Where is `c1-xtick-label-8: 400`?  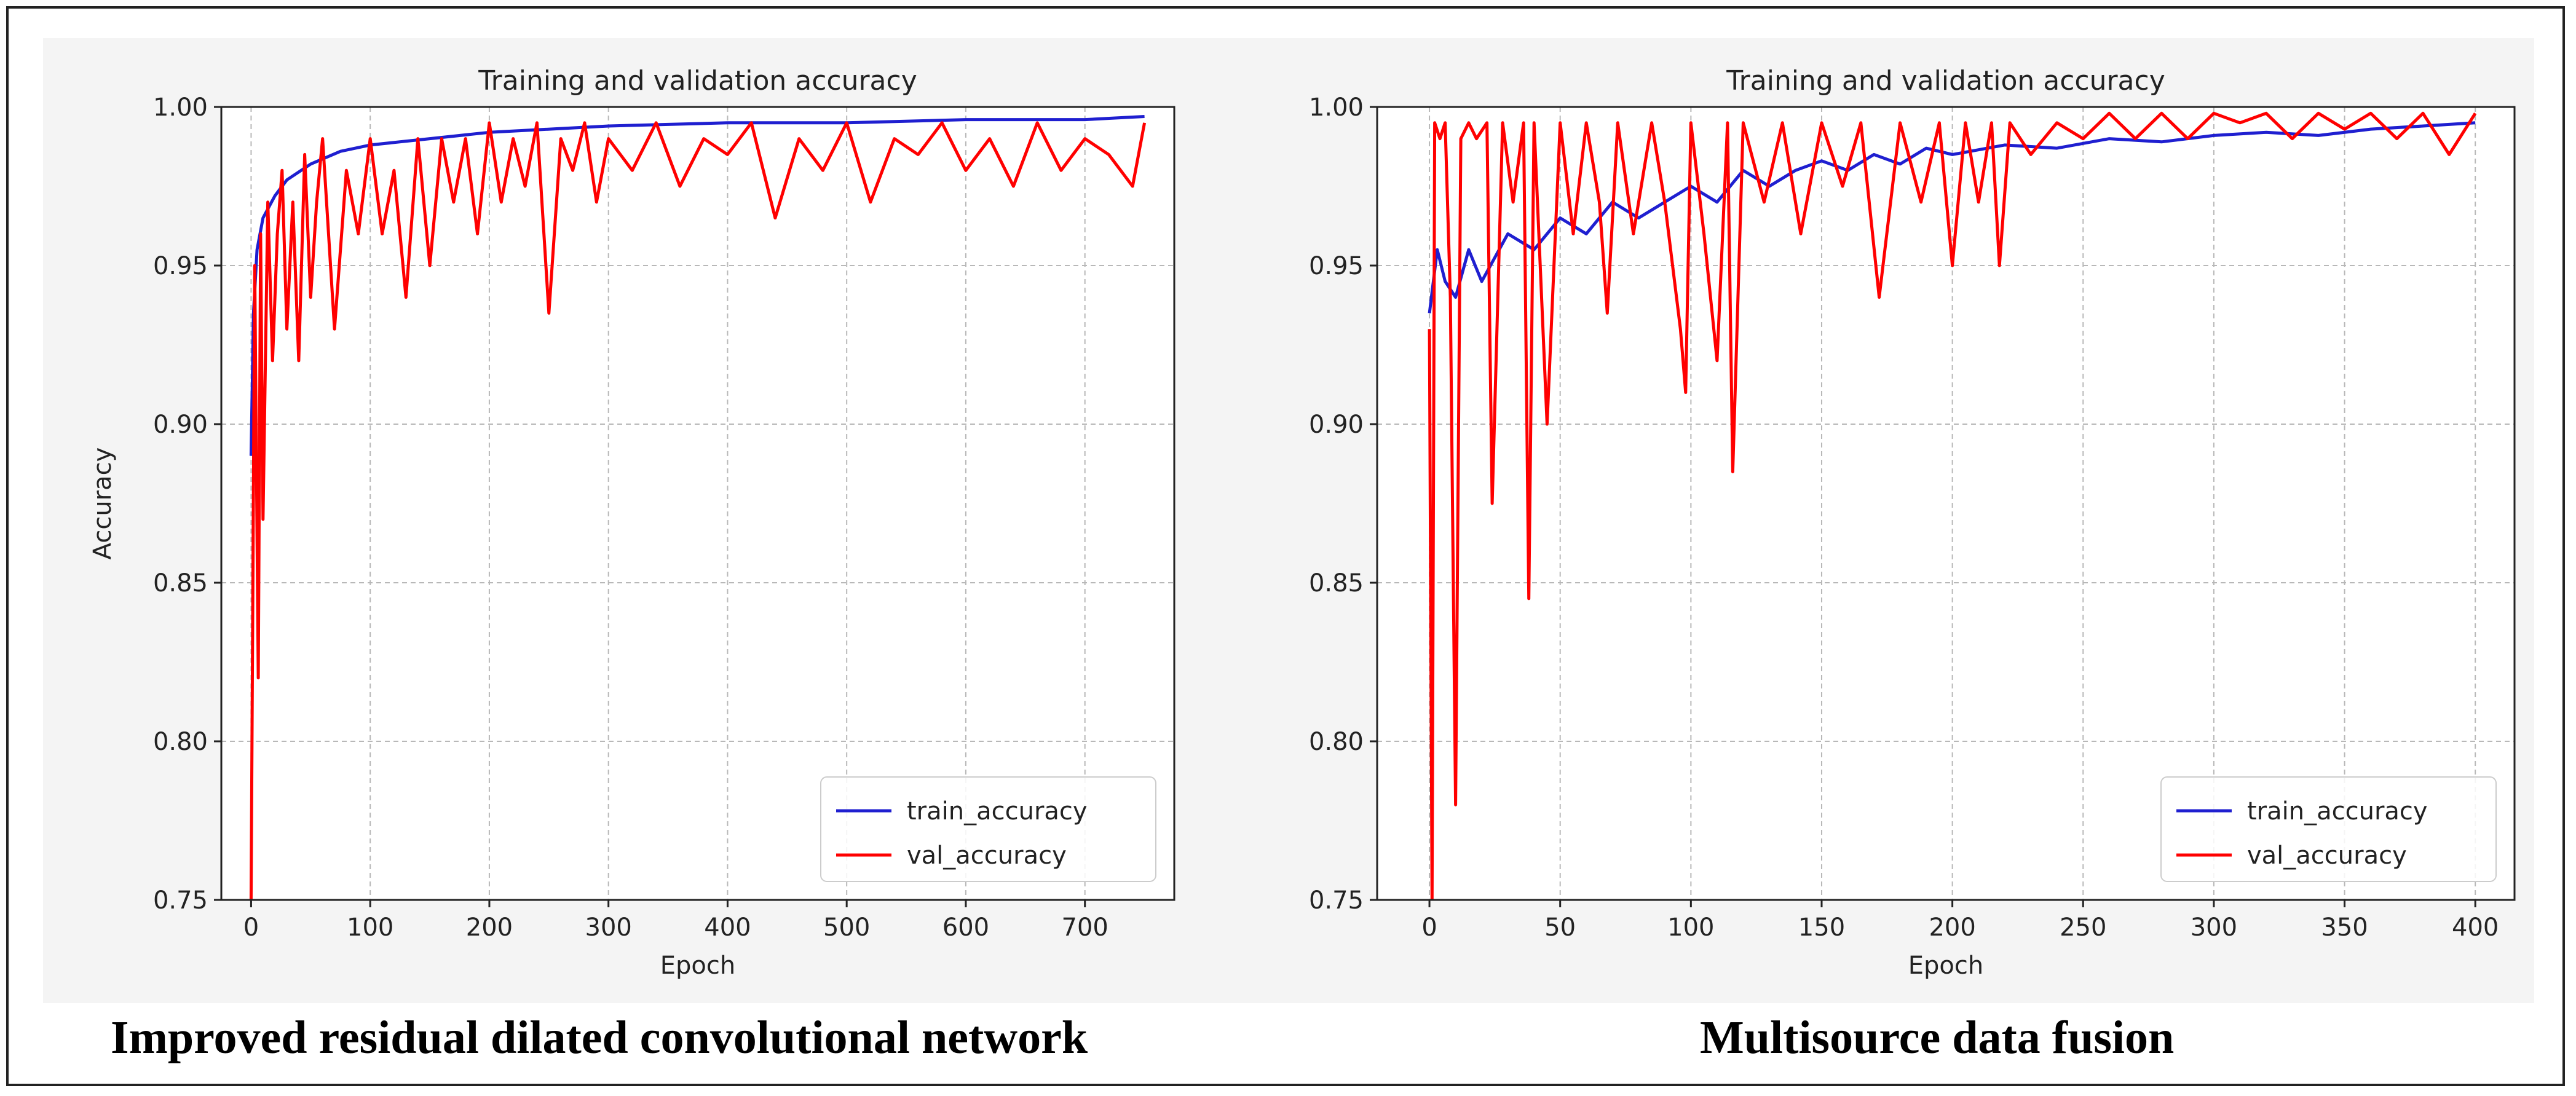 c1-xtick-label-8: 400 is located at coordinates (2475, 927).